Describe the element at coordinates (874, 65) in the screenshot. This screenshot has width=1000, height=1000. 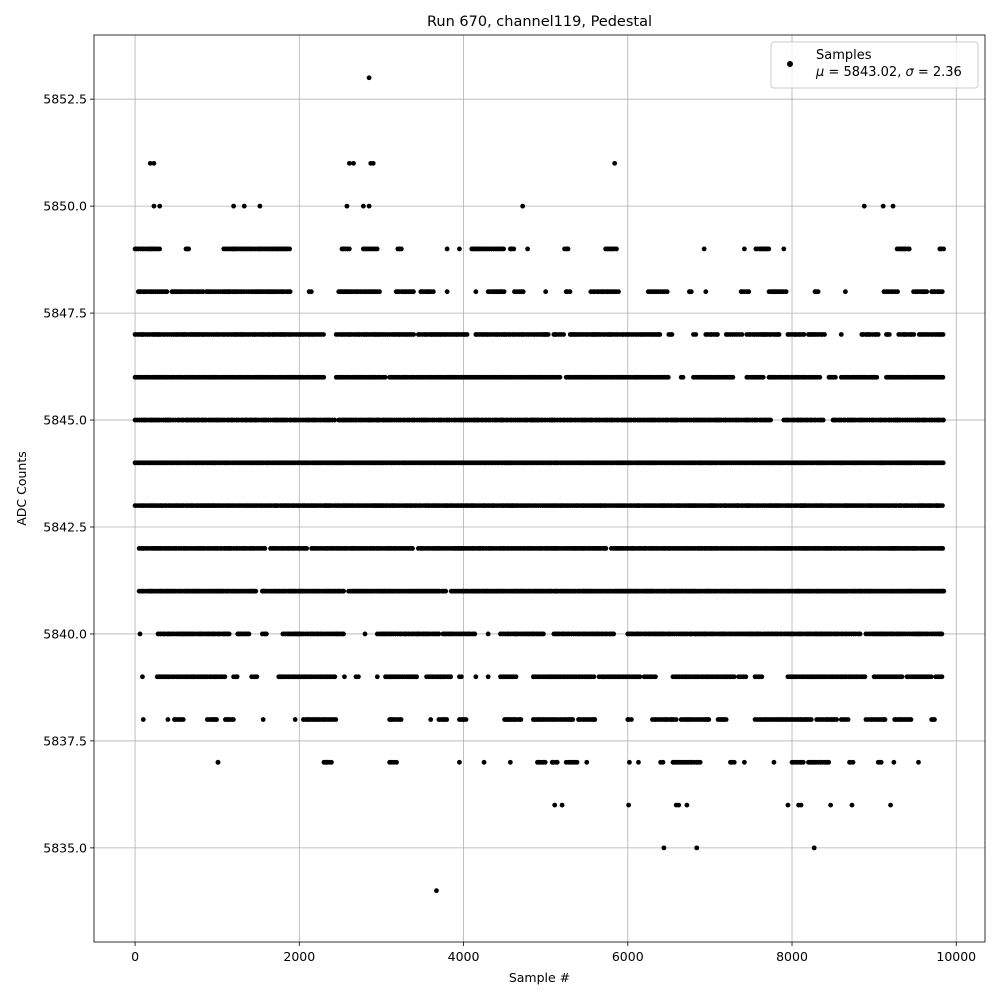
I see `legend: Samples μ = 5843.02, σ = 2.36` at that location.